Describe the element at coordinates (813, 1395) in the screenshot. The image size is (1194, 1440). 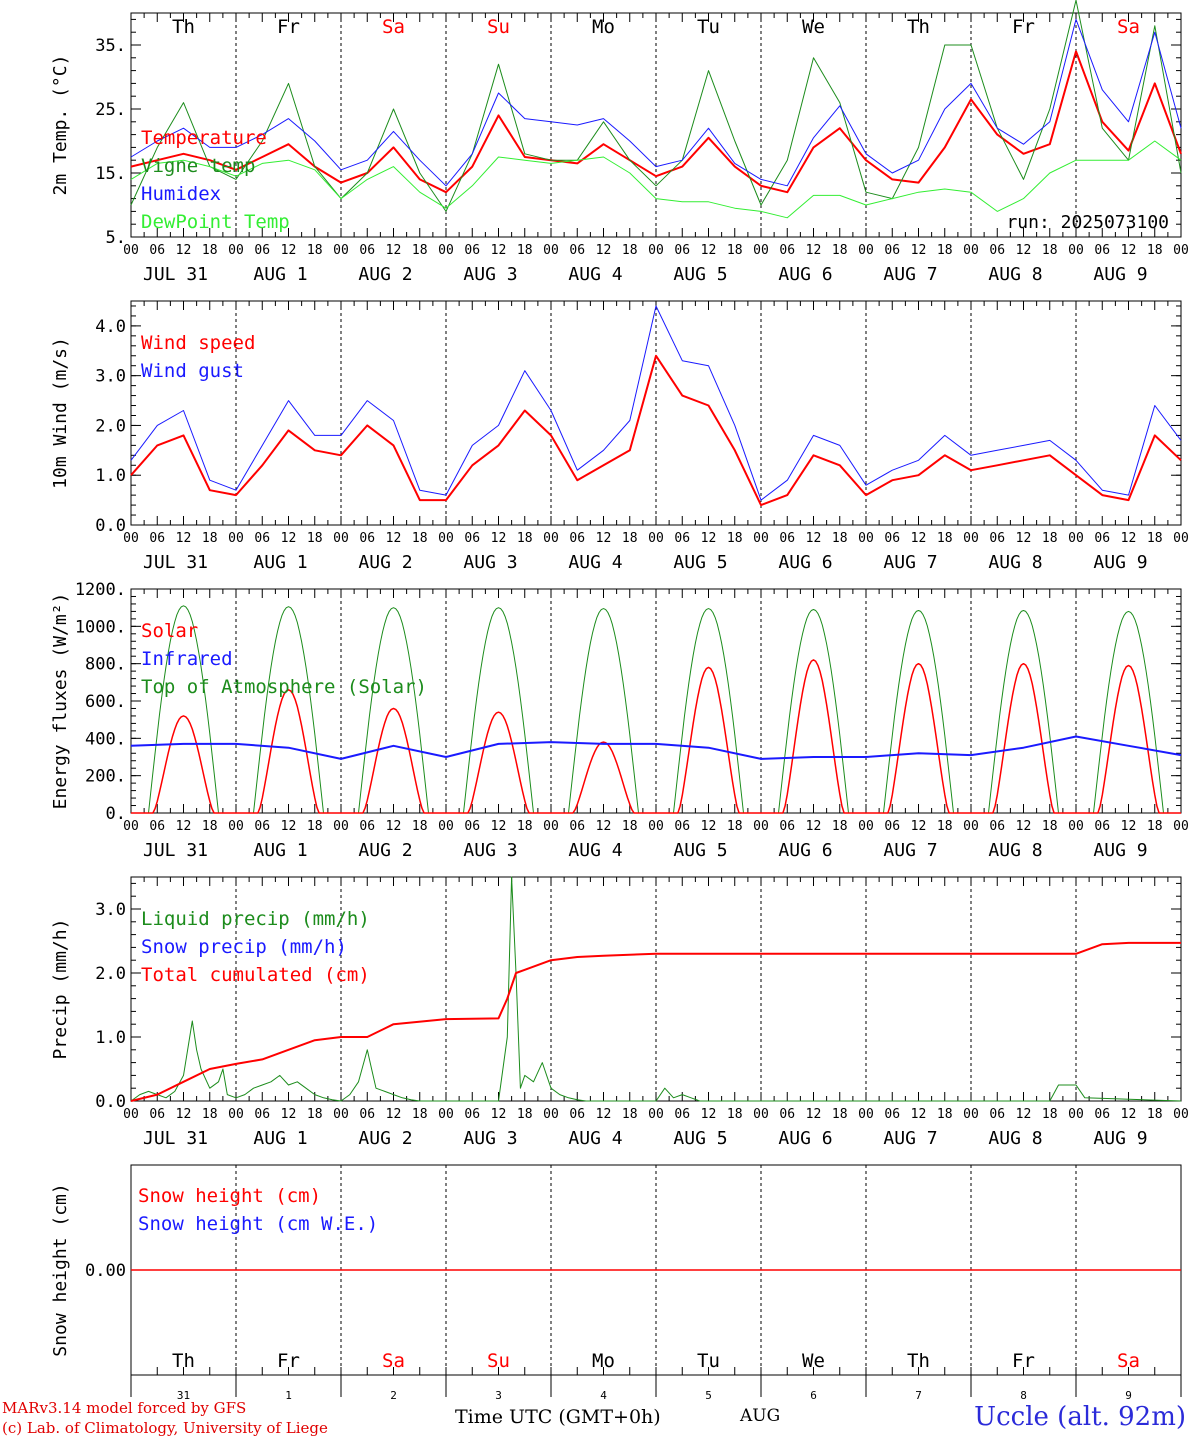
I see `day-number-label: 6` at that location.